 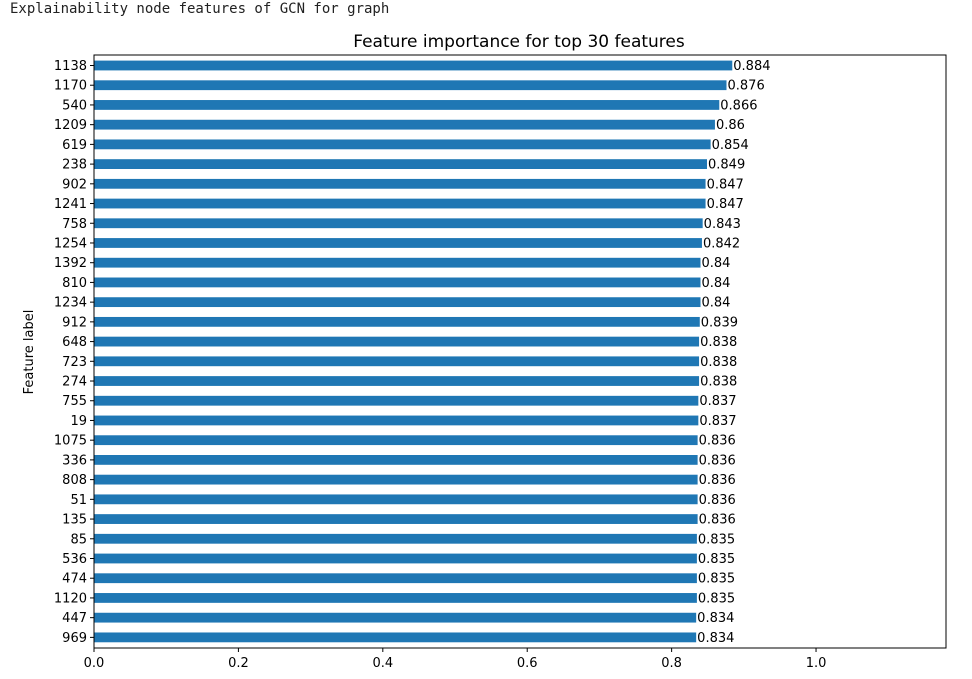 I want to click on x-tick-label: 0.4, so click(x=382, y=663).